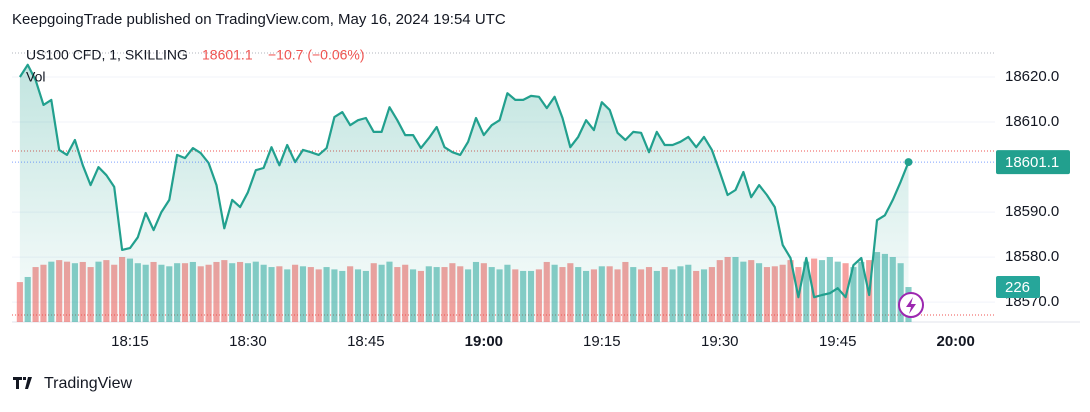  I want to click on volume-tag-label: 226, so click(1017, 287).